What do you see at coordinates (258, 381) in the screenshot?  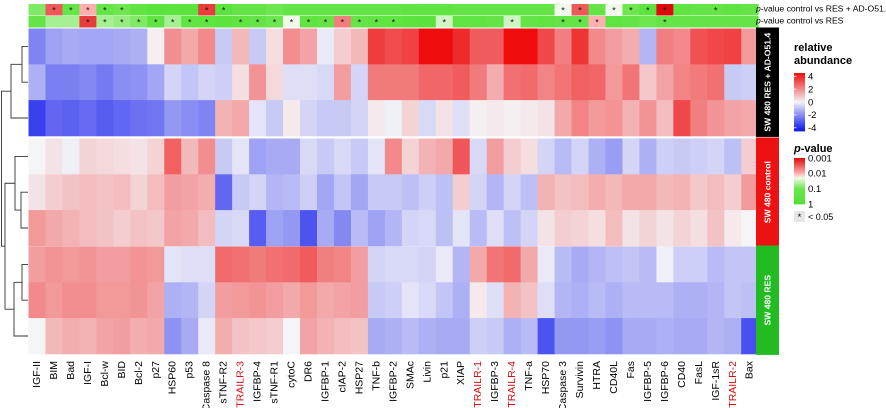 I see `column-label: IGFBP-4` at bounding box center [258, 381].